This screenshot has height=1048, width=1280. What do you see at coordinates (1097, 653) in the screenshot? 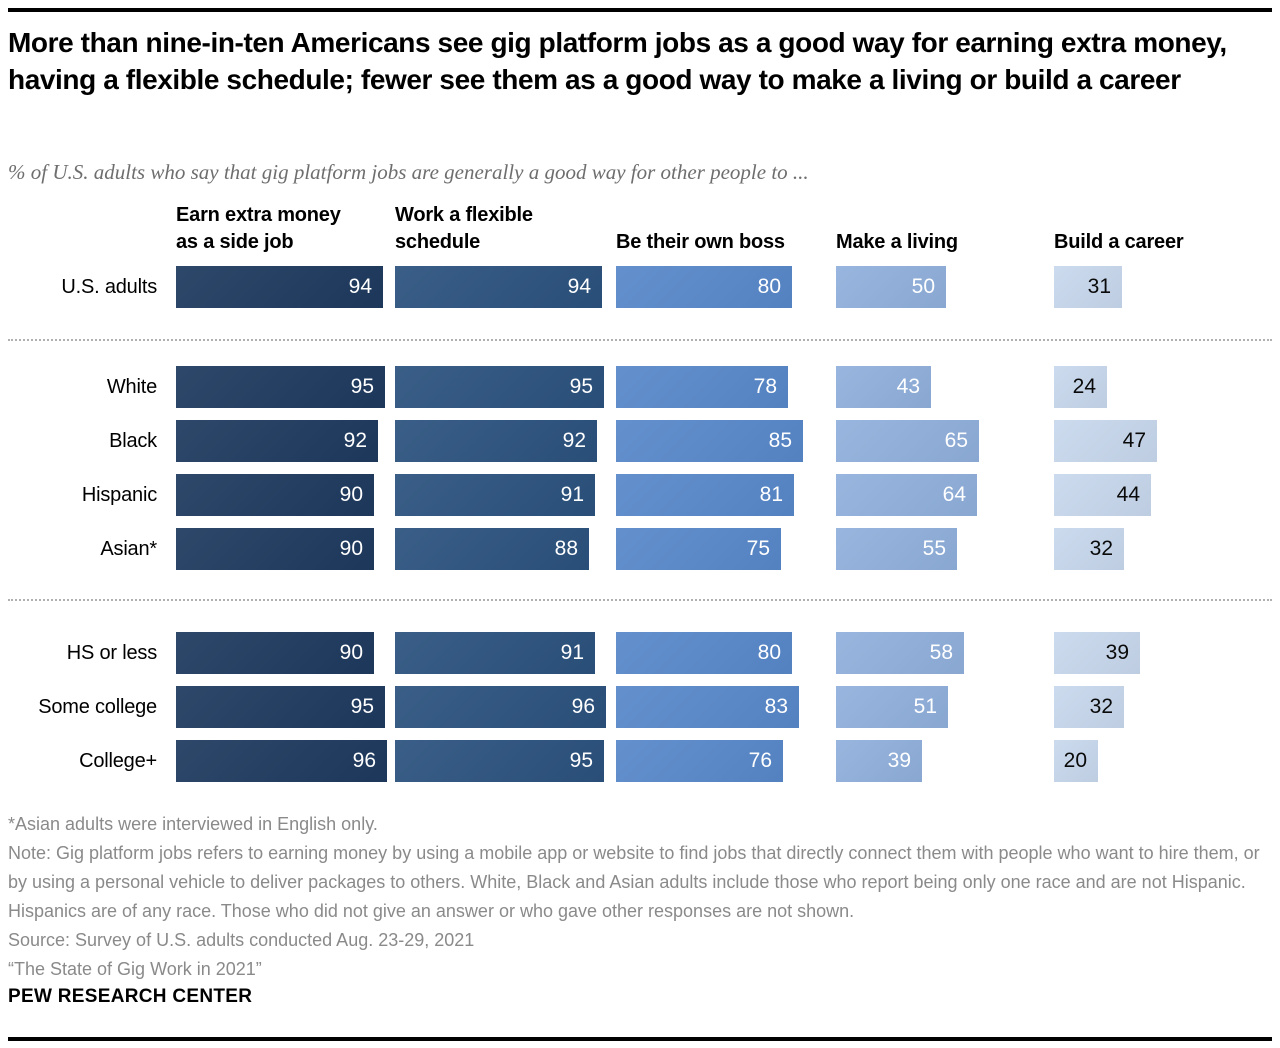
I see `bar-hs-or-less-build-a-career: 39` at bounding box center [1097, 653].